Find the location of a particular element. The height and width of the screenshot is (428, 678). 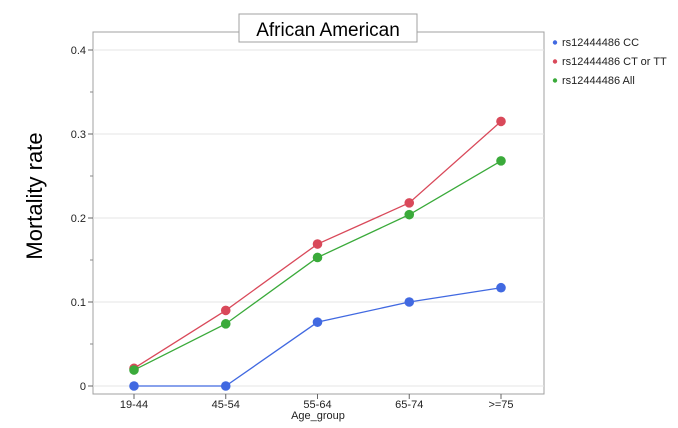

x-tick-label: 55-64 is located at coordinates (317, 405).